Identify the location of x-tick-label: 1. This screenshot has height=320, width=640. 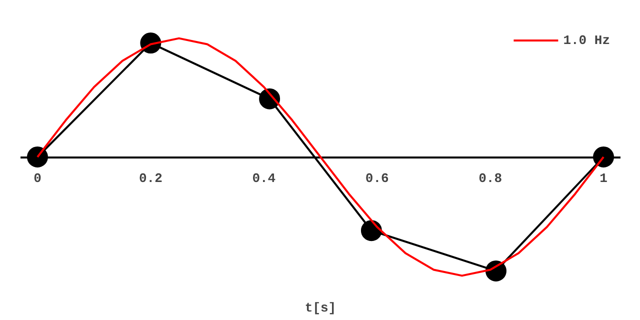
(604, 178).